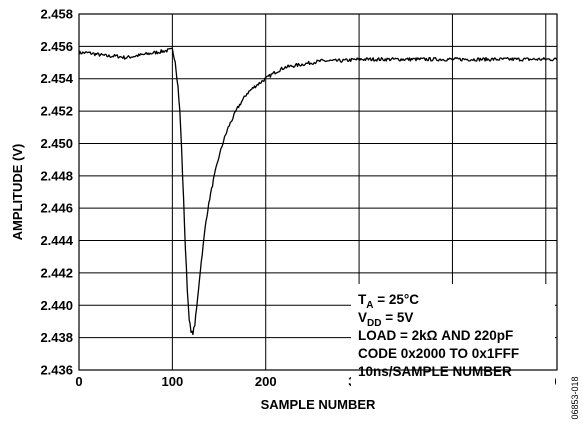 The height and width of the screenshot is (442, 582). What do you see at coordinates (173, 381) in the screenshot?
I see `x-tick-label: 100` at bounding box center [173, 381].